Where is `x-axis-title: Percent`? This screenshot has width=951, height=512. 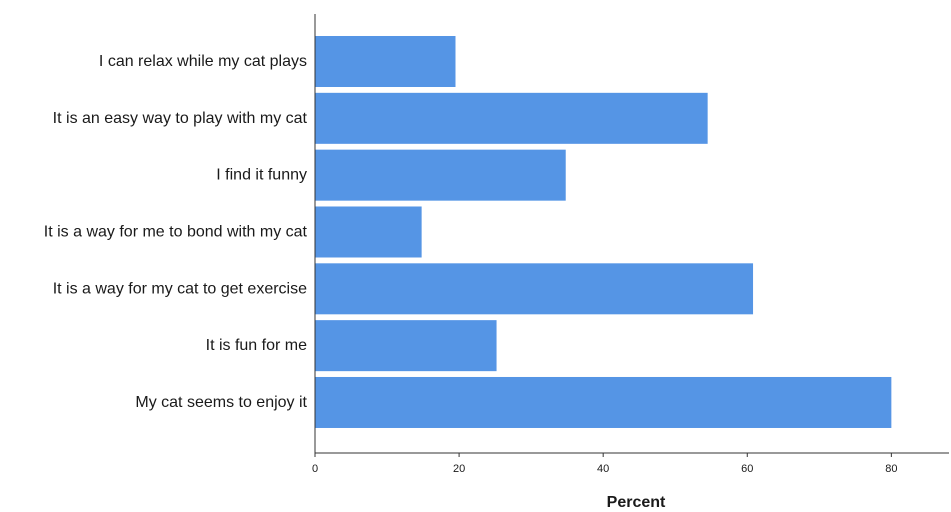
x-axis-title: Percent is located at coordinates (636, 502).